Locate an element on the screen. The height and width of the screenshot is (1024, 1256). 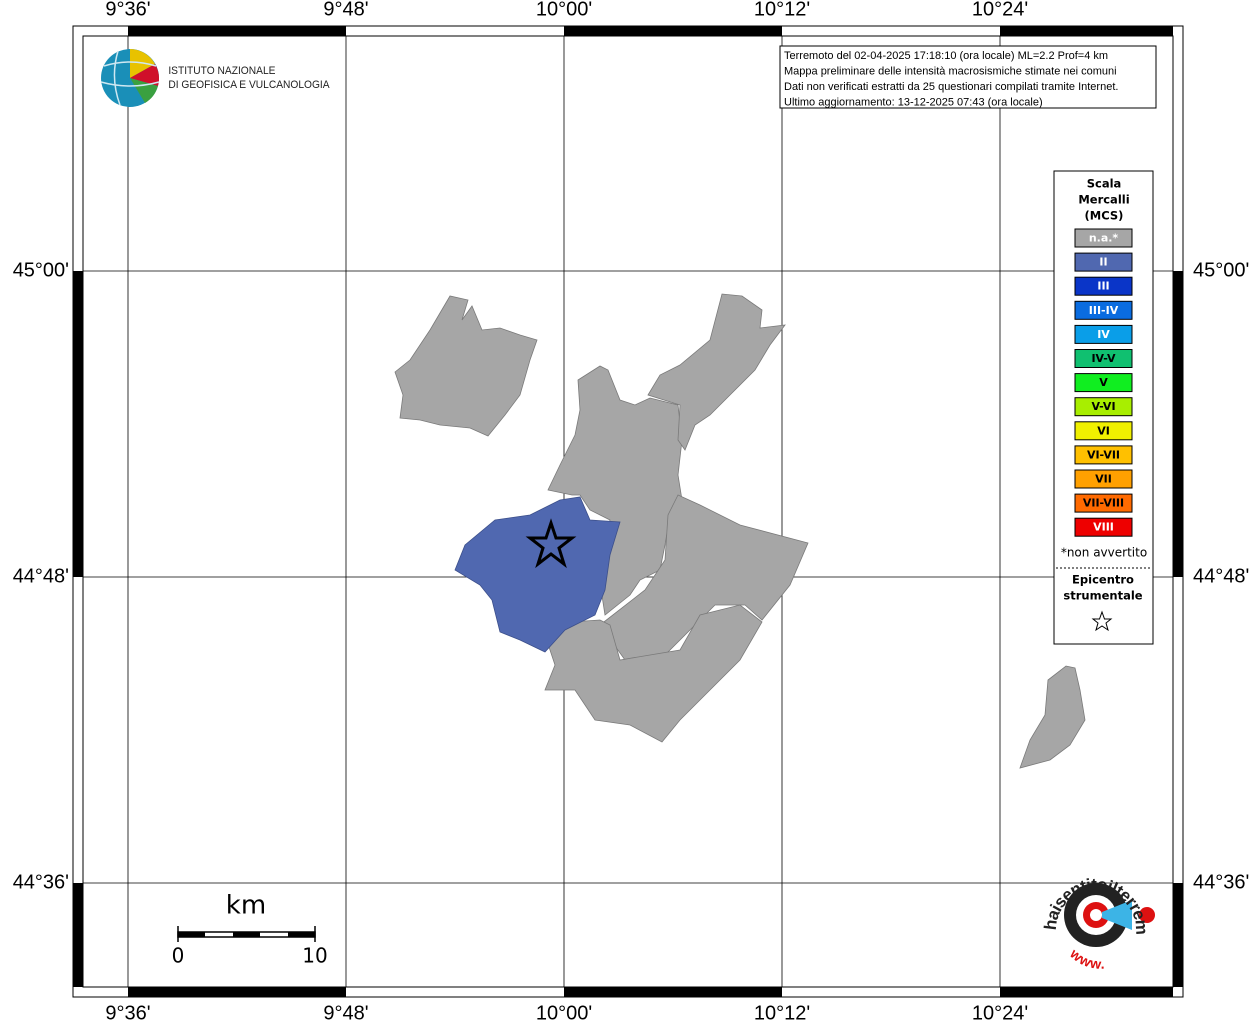
legend-label: II is located at coordinates (1103, 262).